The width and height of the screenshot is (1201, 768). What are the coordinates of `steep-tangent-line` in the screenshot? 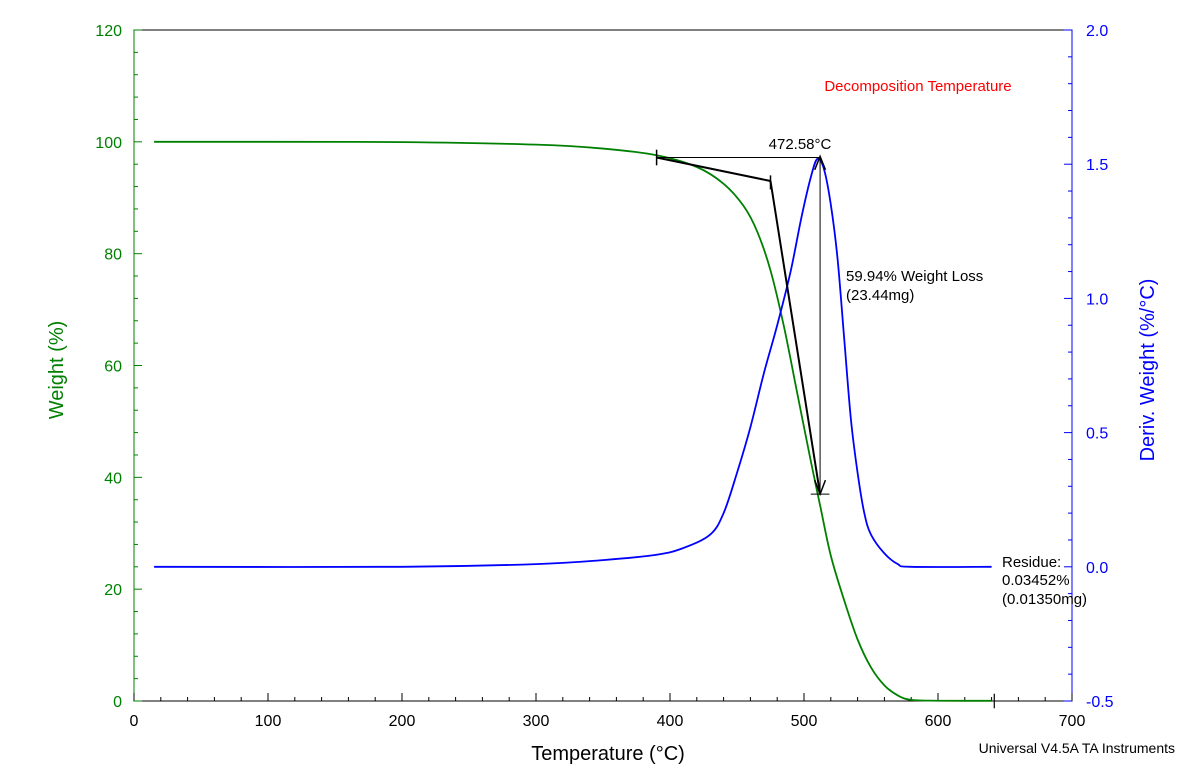 It's located at (795, 337).